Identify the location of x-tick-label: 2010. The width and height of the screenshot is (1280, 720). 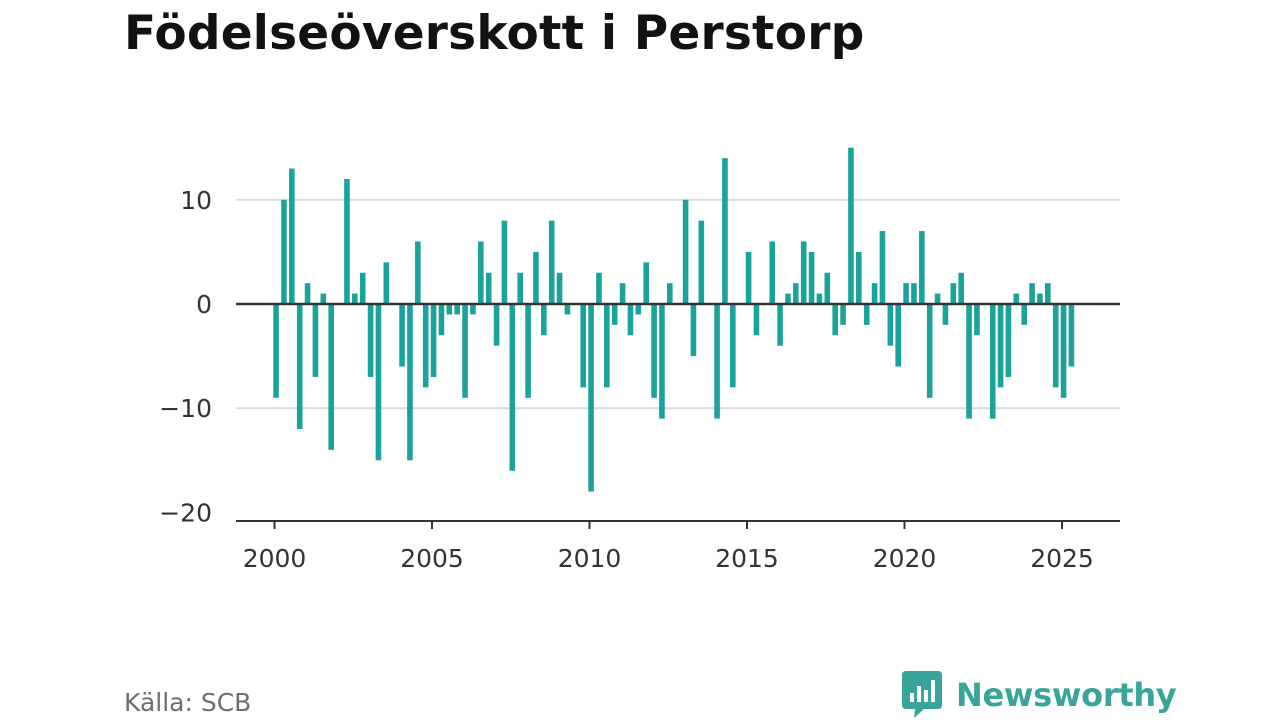
(590, 558).